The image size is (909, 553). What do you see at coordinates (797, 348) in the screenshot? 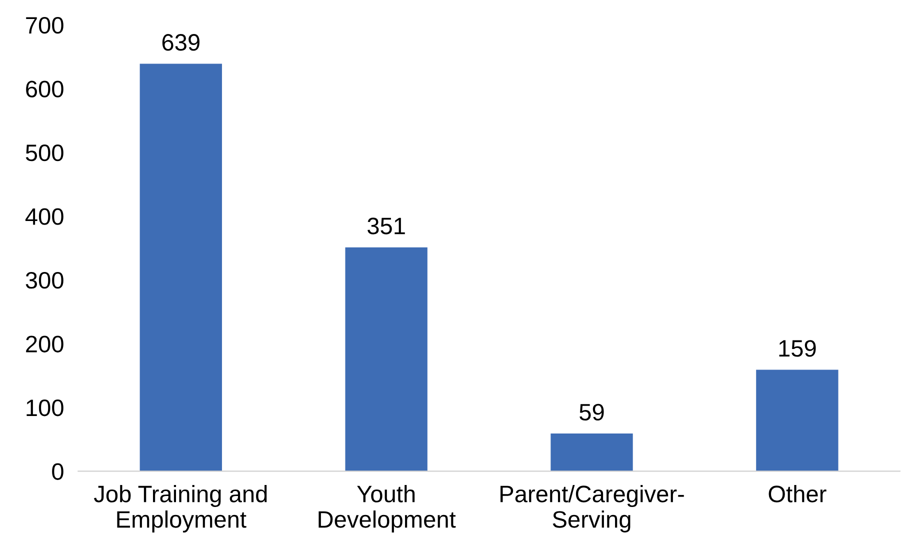
I see `data-label: 159` at bounding box center [797, 348].